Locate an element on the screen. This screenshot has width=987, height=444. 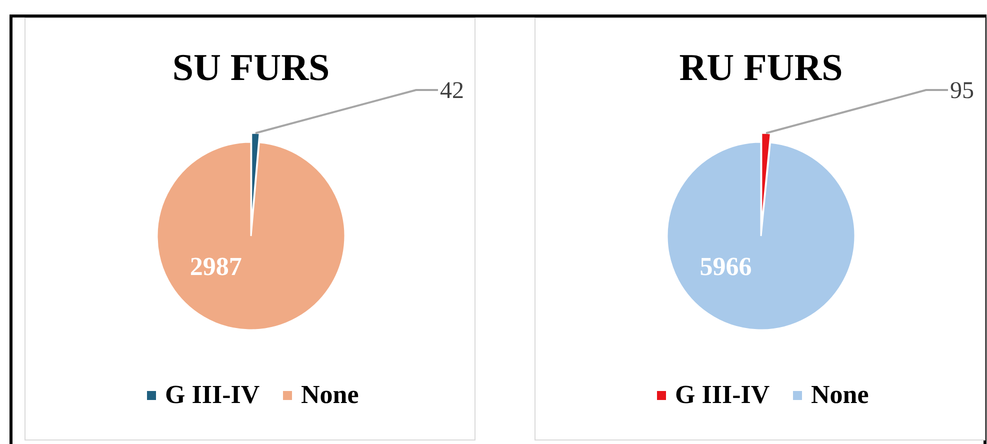
data-label: 5966 is located at coordinates (726, 267).